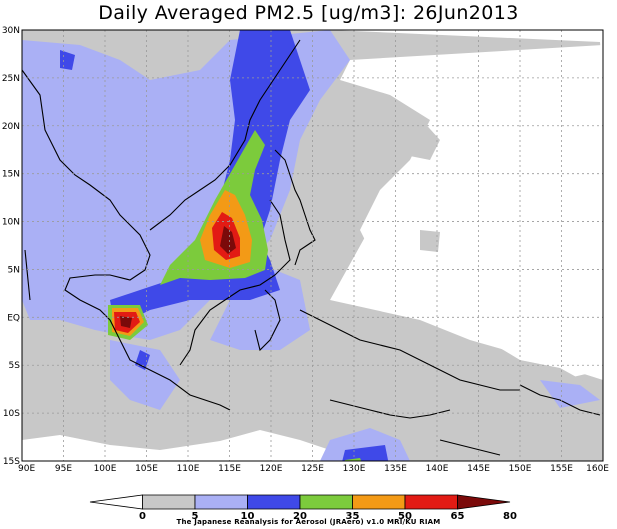  Describe the element at coordinates (354, 469) in the screenshot. I see `lon-tick-label: 130E` at that location.